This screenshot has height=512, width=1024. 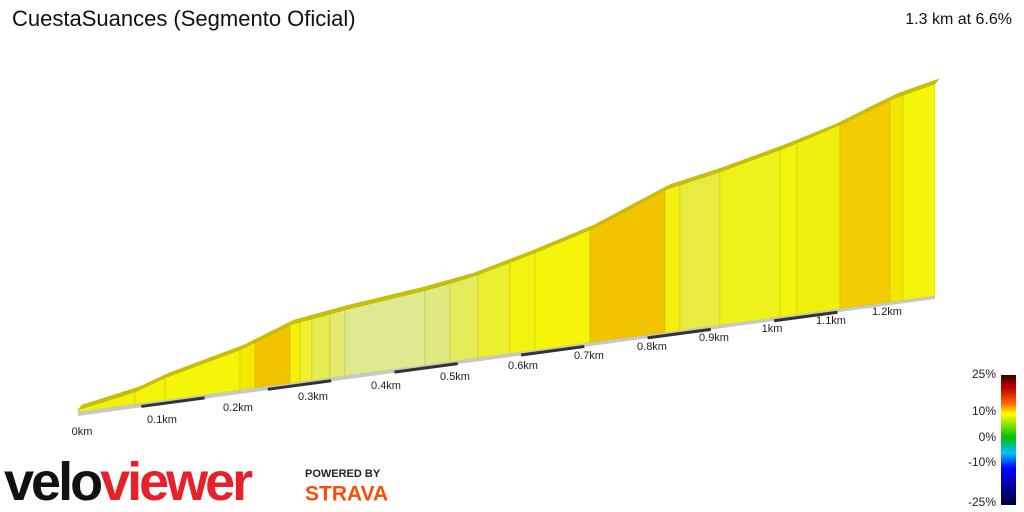 I want to click on distance-label: 0.6km, so click(x=523, y=366).